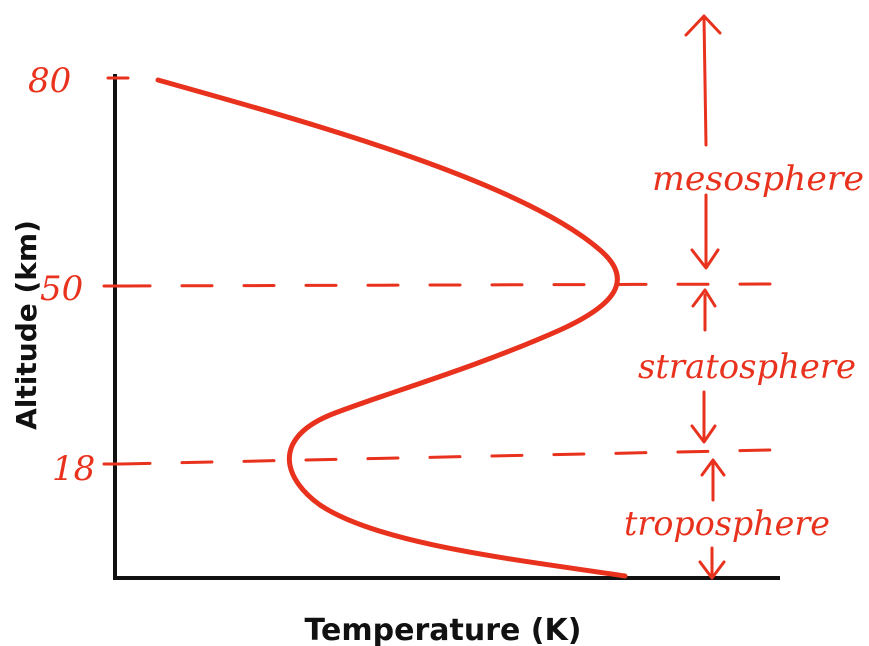  Describe the element at coordinates (758, 179) in the screenshot. I see `layer-label-mesosphere: mesosphere` at that location.